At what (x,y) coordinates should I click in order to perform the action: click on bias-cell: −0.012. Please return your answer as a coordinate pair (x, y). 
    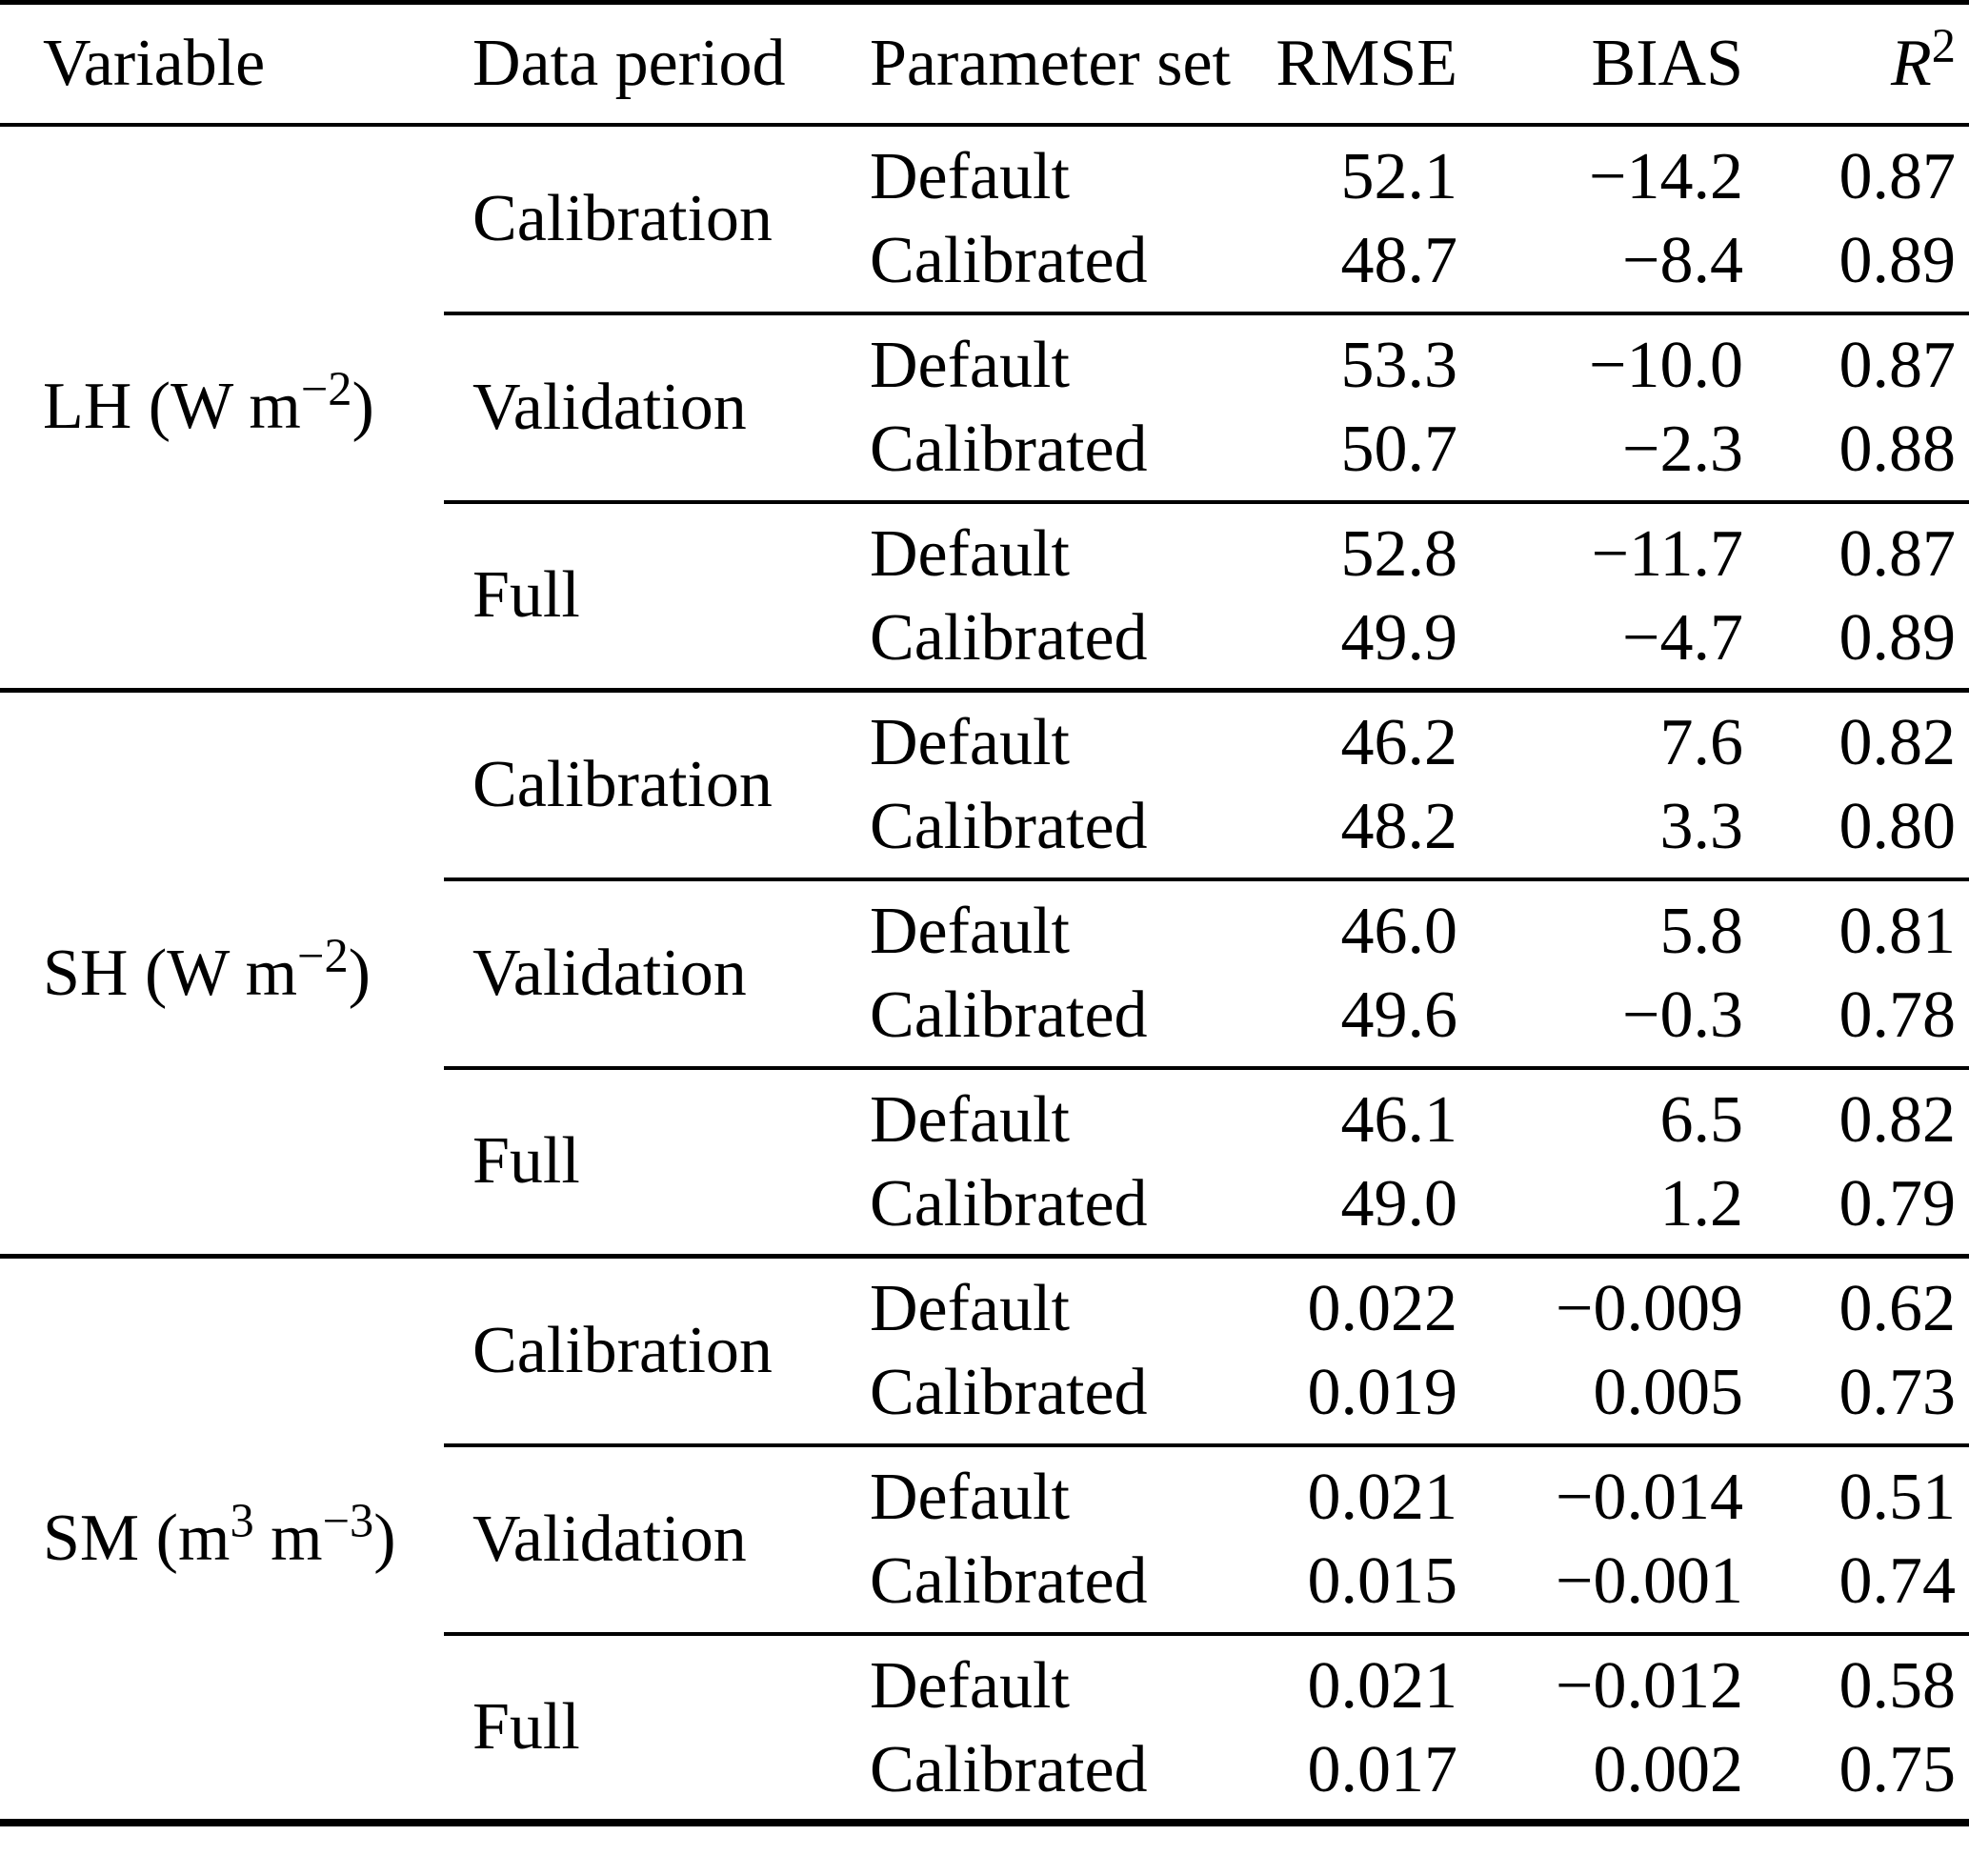
    Looking at the image, I should click on (1600, 1680).